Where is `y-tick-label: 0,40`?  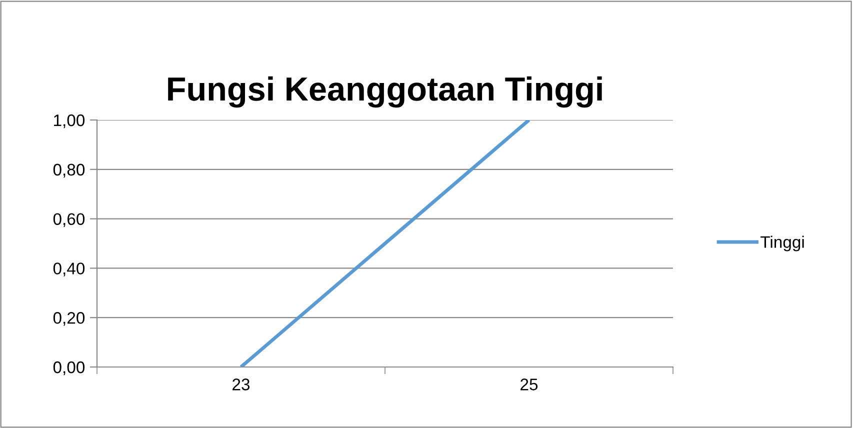
y-tick-label: 0,40 is located at coordinates (69, 269).